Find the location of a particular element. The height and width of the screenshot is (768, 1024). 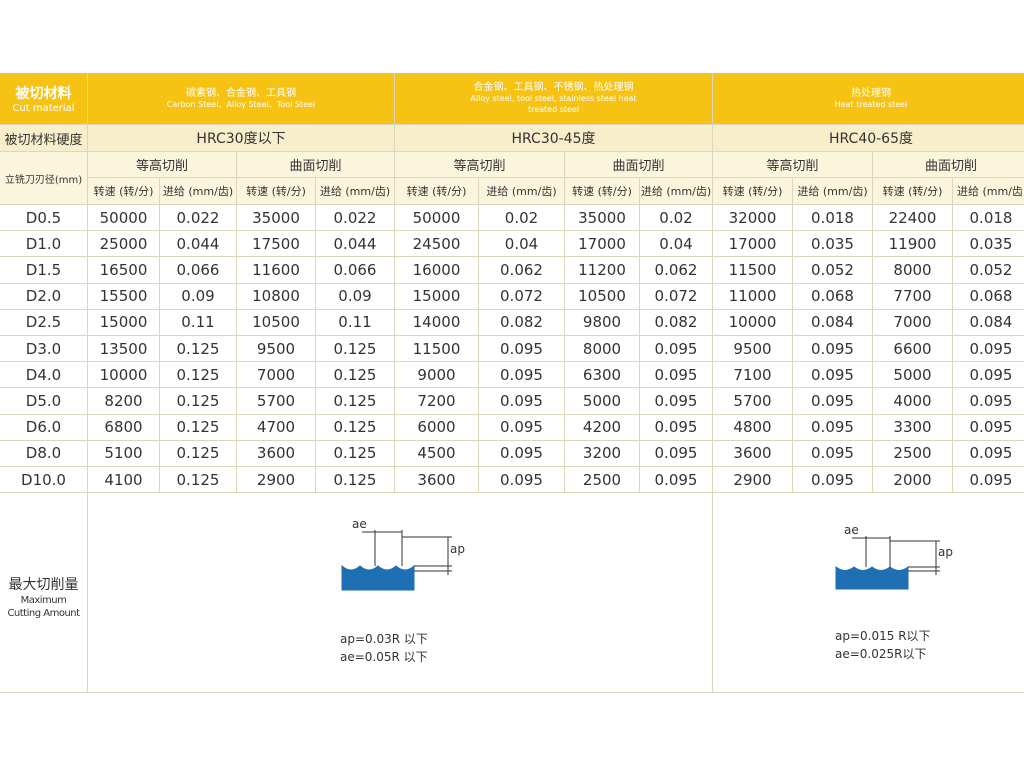

value-cell: 4500 is located at coordinates (437, 453).